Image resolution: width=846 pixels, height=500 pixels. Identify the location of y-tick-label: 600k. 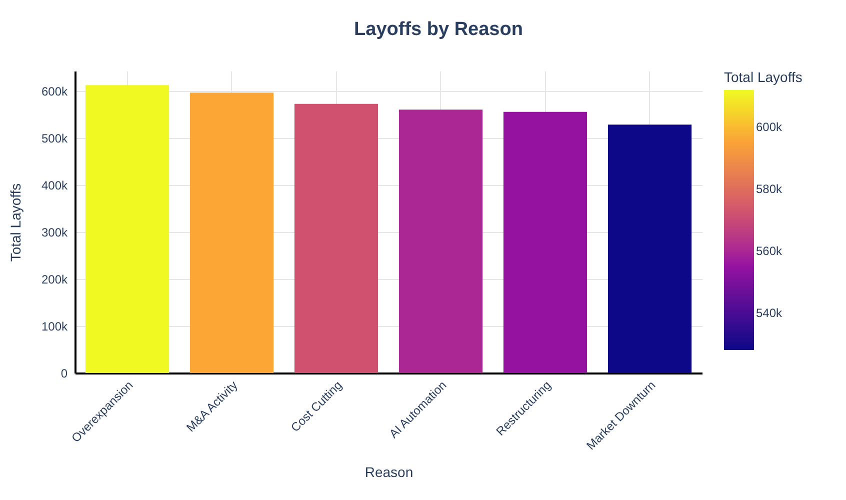
(54, 91).